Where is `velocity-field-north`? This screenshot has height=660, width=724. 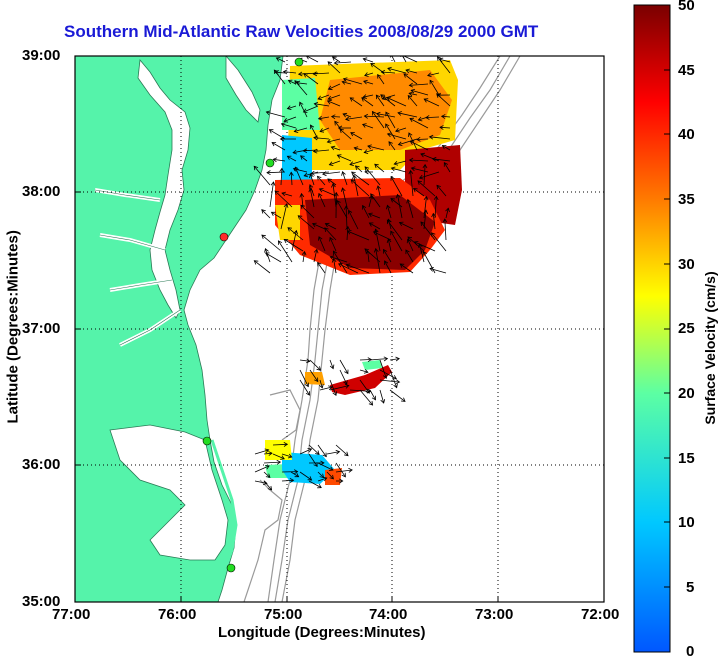
velocity-field-north is located at coordinates (368, 167).